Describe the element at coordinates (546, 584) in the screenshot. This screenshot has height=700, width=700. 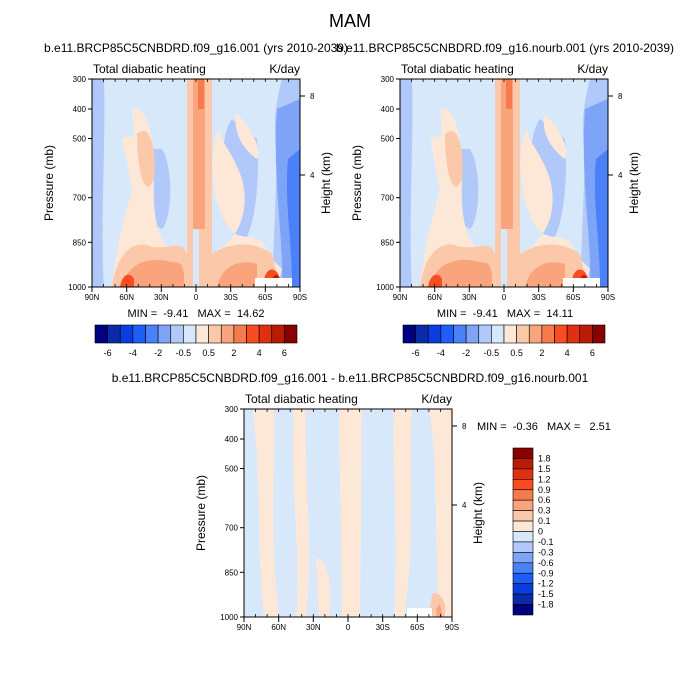
I see `colorbar-label: -1.2` at that location.